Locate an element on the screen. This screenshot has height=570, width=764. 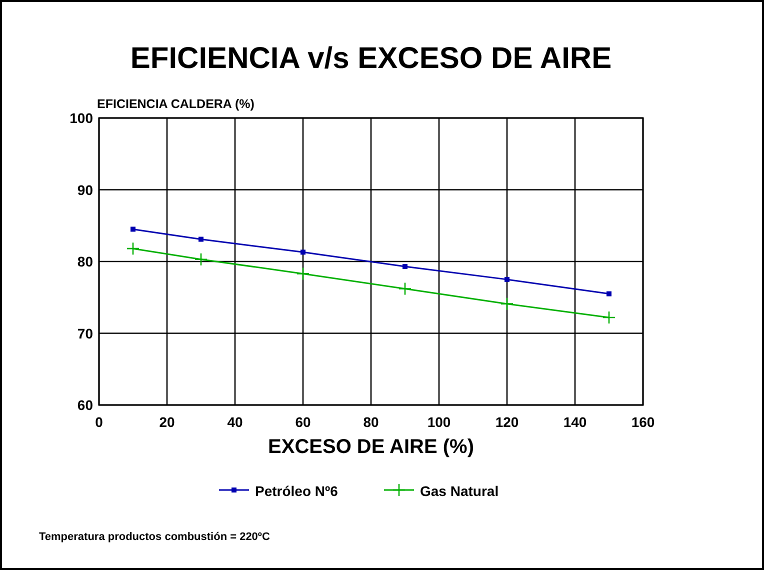
legend-label: Gas Natural is located at coordinates (459, 491).